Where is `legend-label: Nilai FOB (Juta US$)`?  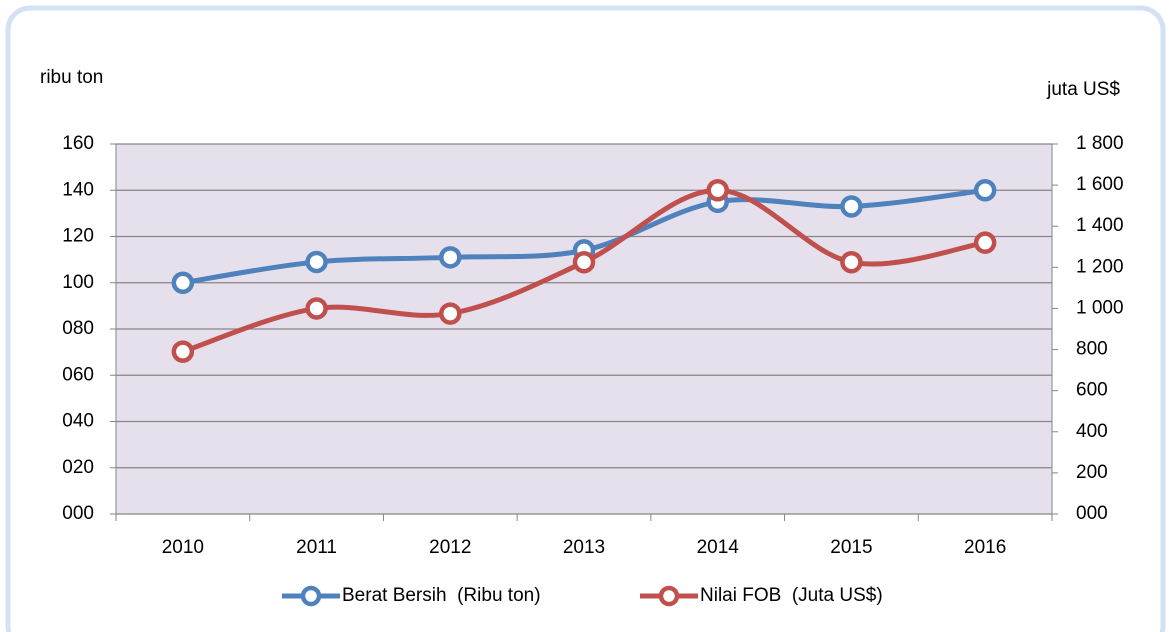 legend-label: Nilai FOB (Juta US$) is located at coordinates (791, 595).